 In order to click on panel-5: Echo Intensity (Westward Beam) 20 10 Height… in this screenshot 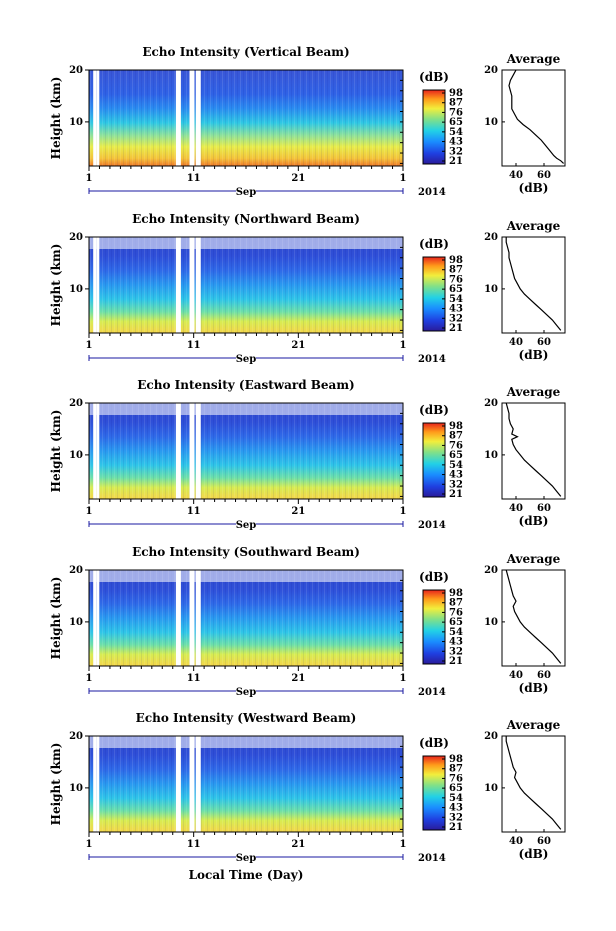, I will do `click(307, 787)`.